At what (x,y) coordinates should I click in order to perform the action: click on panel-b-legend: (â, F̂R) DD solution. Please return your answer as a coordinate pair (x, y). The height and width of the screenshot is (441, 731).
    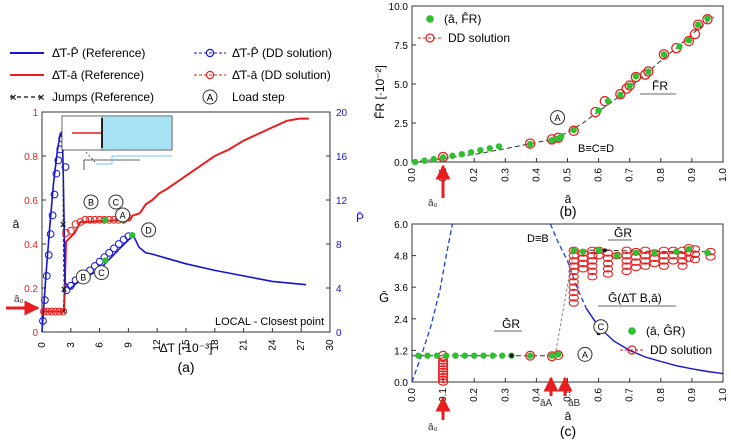
    Looking at the image, I should click on (464, 28).